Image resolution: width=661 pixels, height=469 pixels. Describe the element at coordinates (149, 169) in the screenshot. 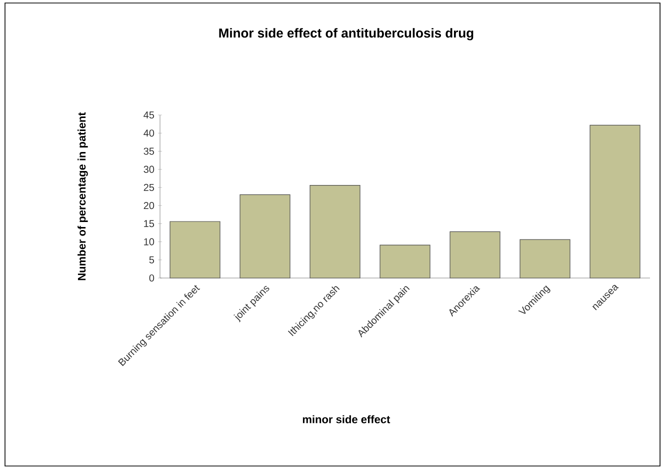

I see `y-tick-label: 30` at that location.